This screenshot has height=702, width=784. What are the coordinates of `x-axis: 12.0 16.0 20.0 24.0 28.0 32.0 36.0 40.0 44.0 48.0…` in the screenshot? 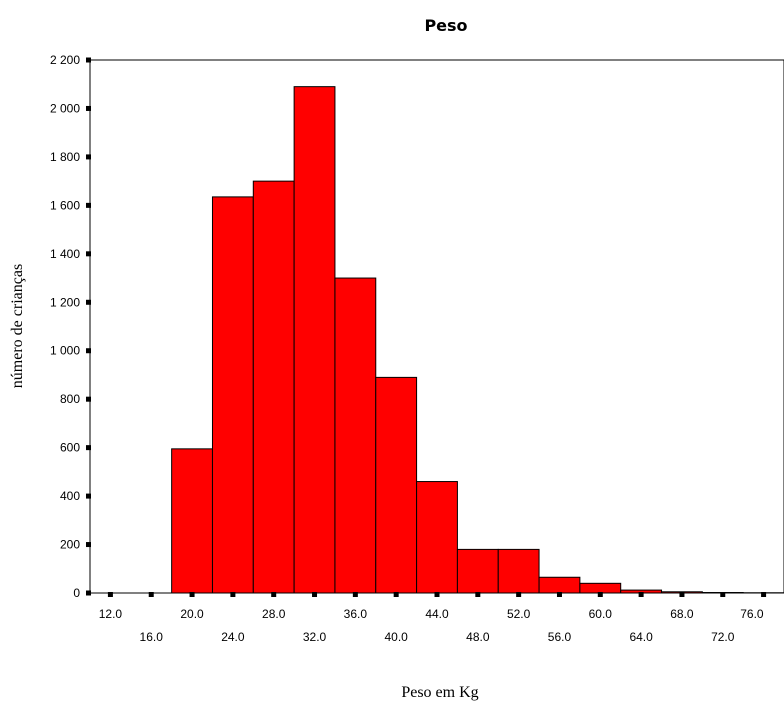 It's located at (433, 618).